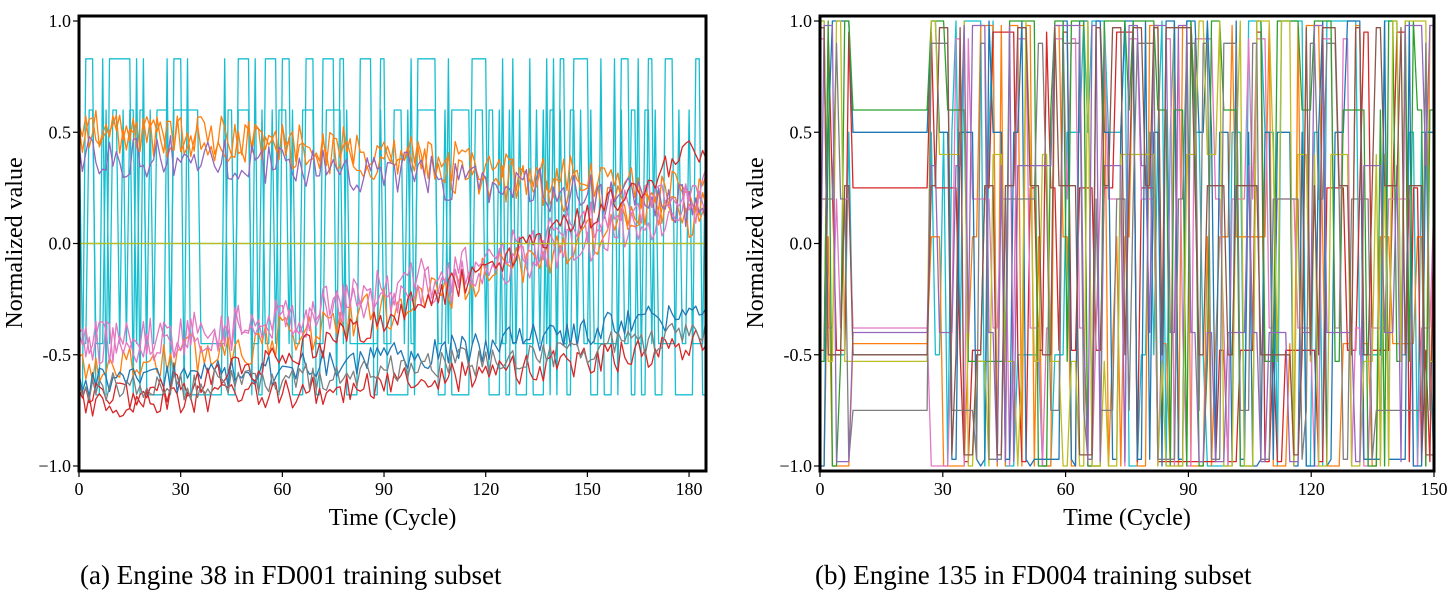 The height and width of the screenshot is (599, 1454). Describe the element at coordinates (689, 489) in the screenshot. I see `x-tick-label: 180` at that location.